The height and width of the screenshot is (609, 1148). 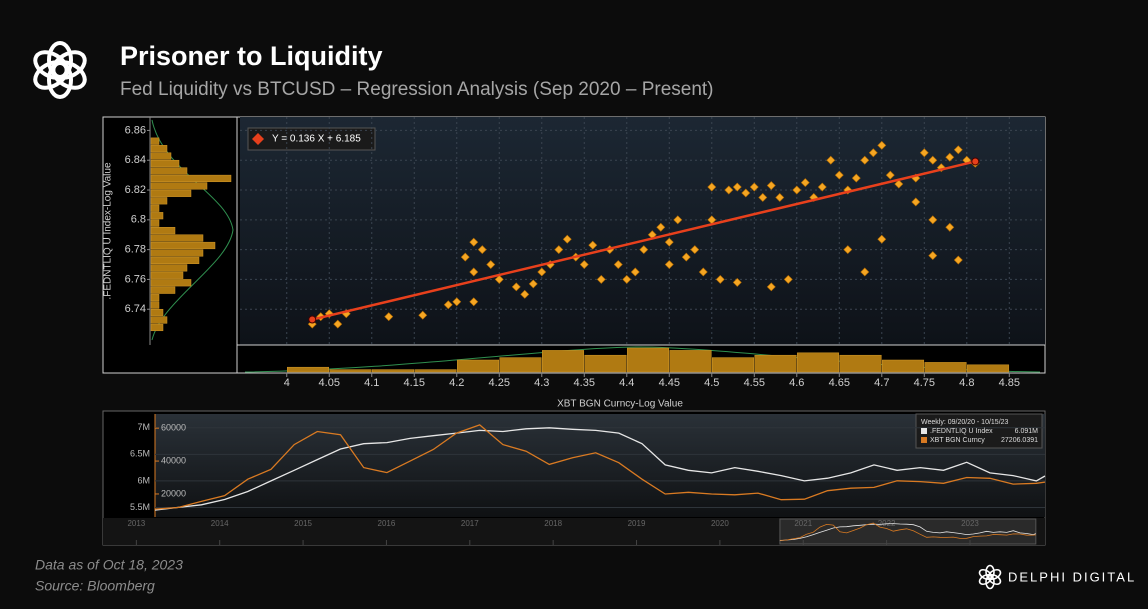 I want to click on x-tick-label: 4.65, so click(x=839, y=383).